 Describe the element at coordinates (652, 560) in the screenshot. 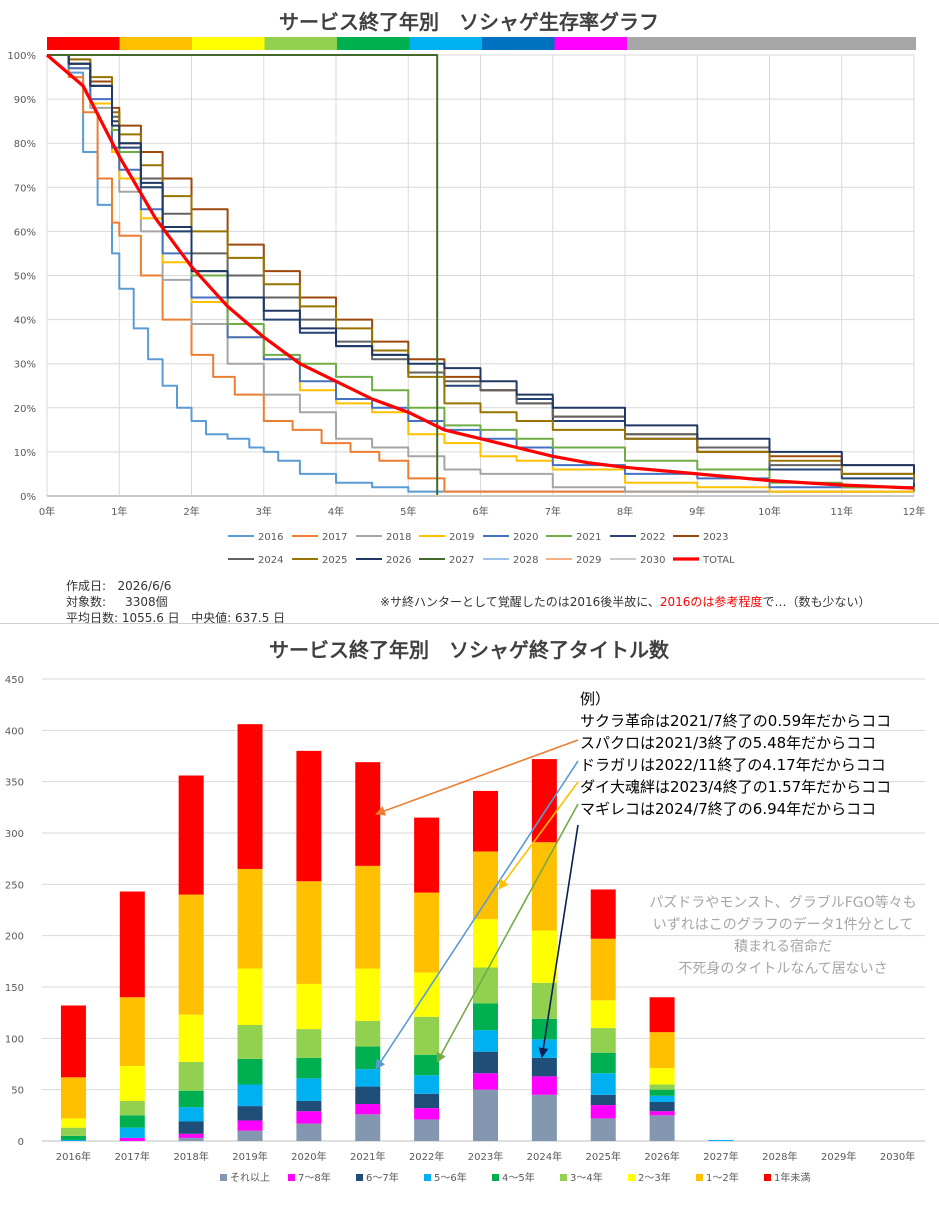

I see `legend-label-2030: 2030` at that location.